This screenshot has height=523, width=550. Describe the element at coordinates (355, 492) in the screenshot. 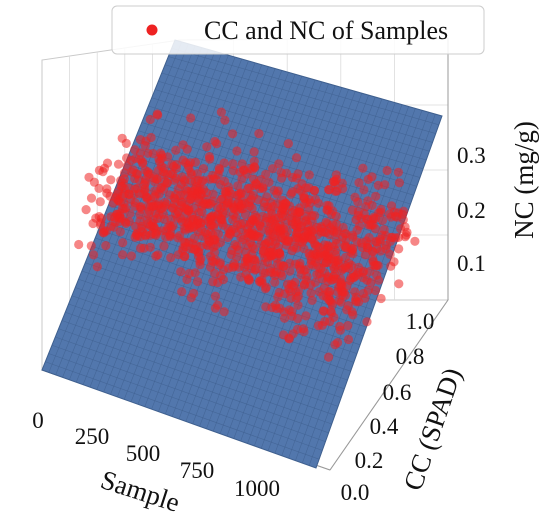

I see `y-tick-label: 0.0` at that location.